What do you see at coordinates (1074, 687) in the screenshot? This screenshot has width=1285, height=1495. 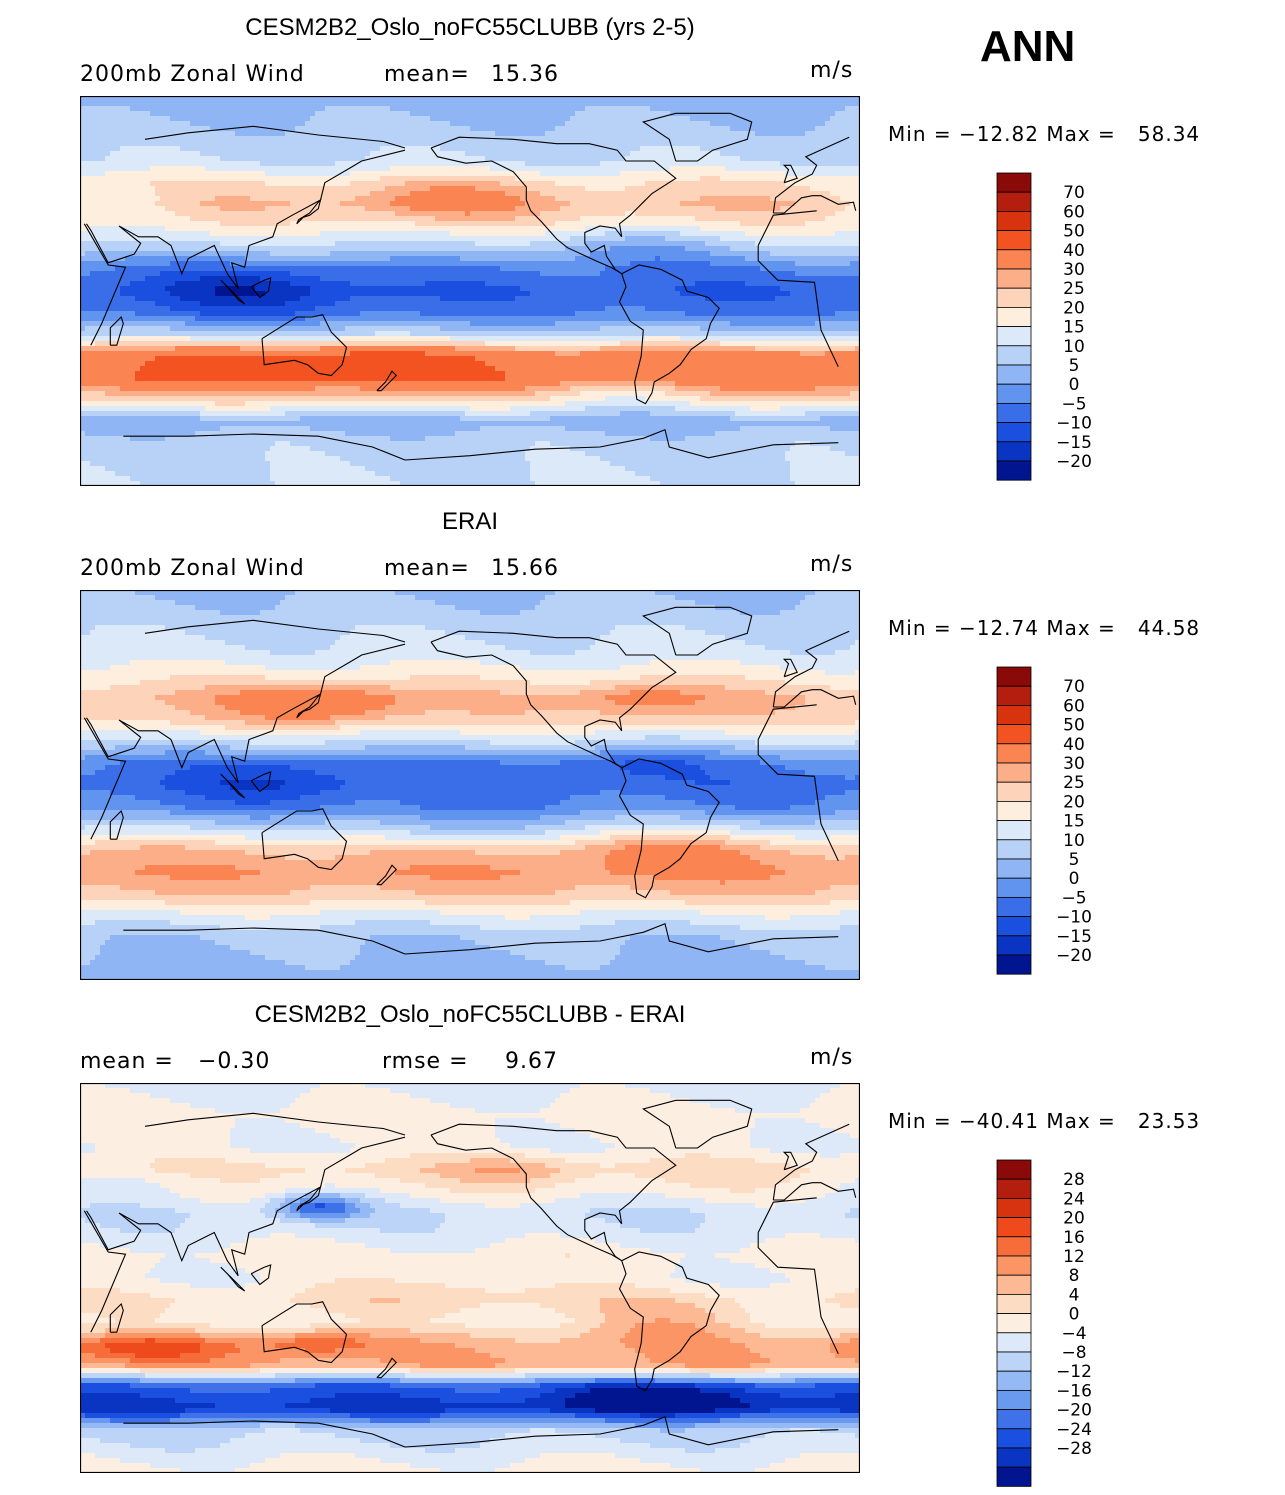 I see `colorbar-label: 70` at bounding box center [1074, 687].